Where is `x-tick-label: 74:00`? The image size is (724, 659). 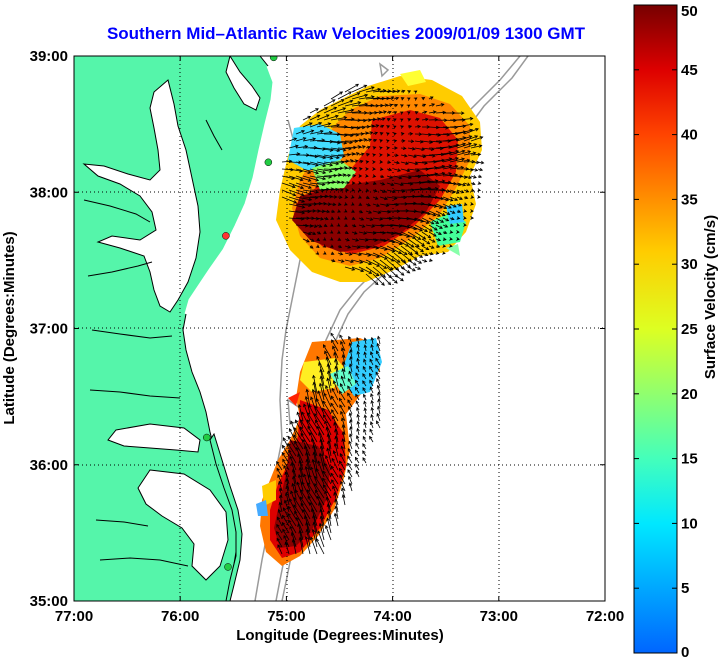
x-tick-label: 74:00 is located at coordinates (392, 616).